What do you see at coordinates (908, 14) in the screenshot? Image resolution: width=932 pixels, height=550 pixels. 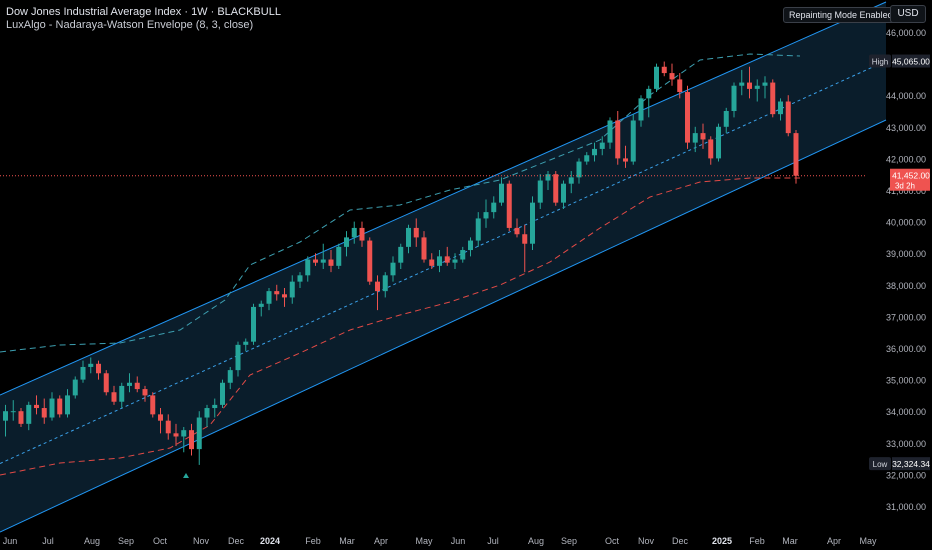 I see `currency-button: USD` at bounding box center [908, 14].